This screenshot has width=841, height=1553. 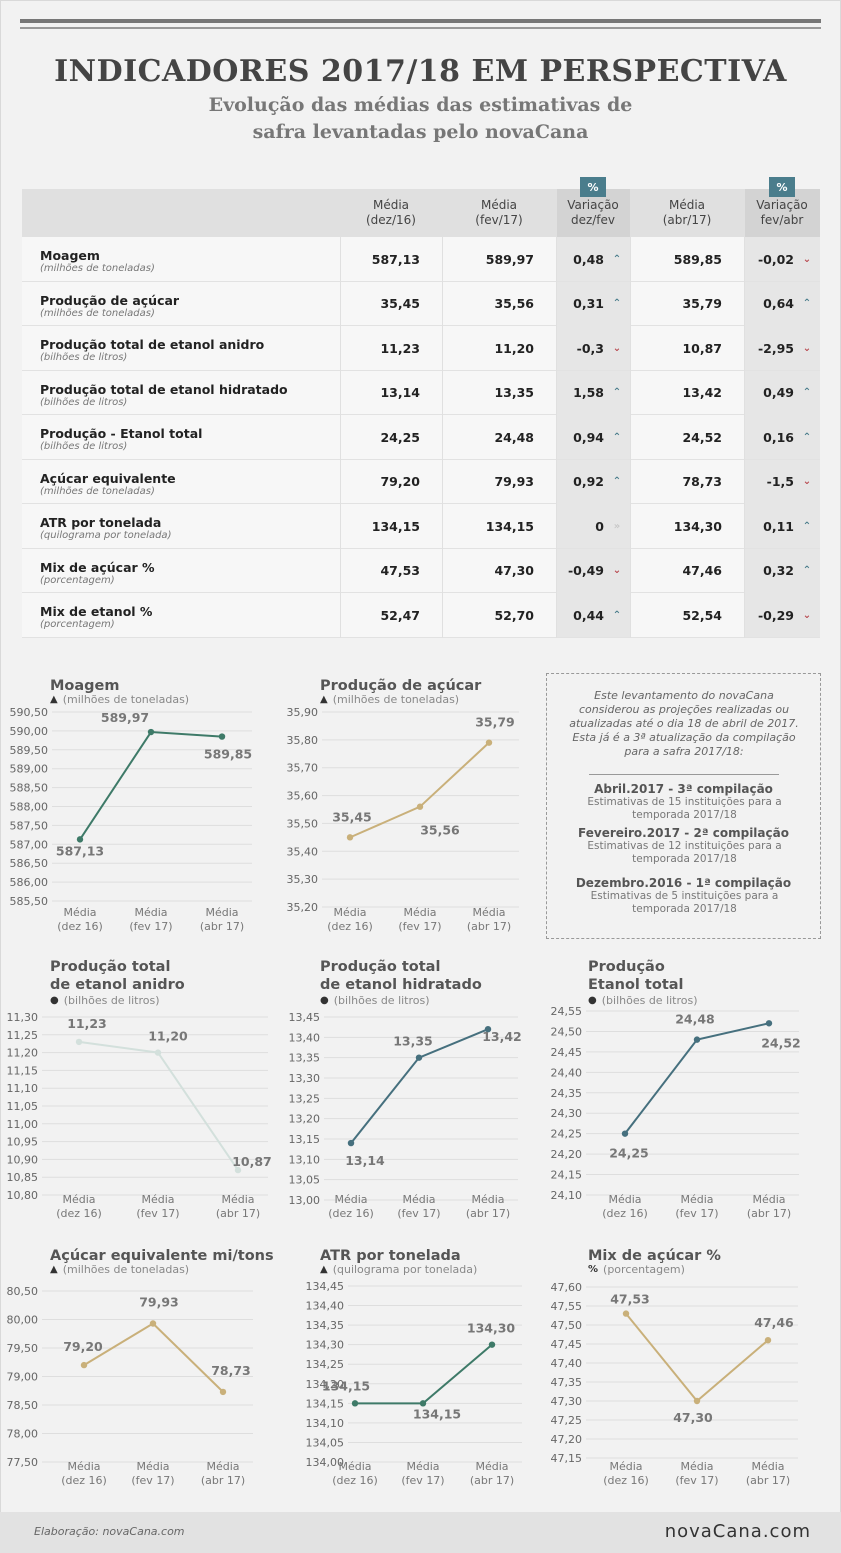 What do you see at coordinates (782, 526) in the screenshot?
I see `variation-cell: 0,11 ⌃` at bounding box center [782, 526].